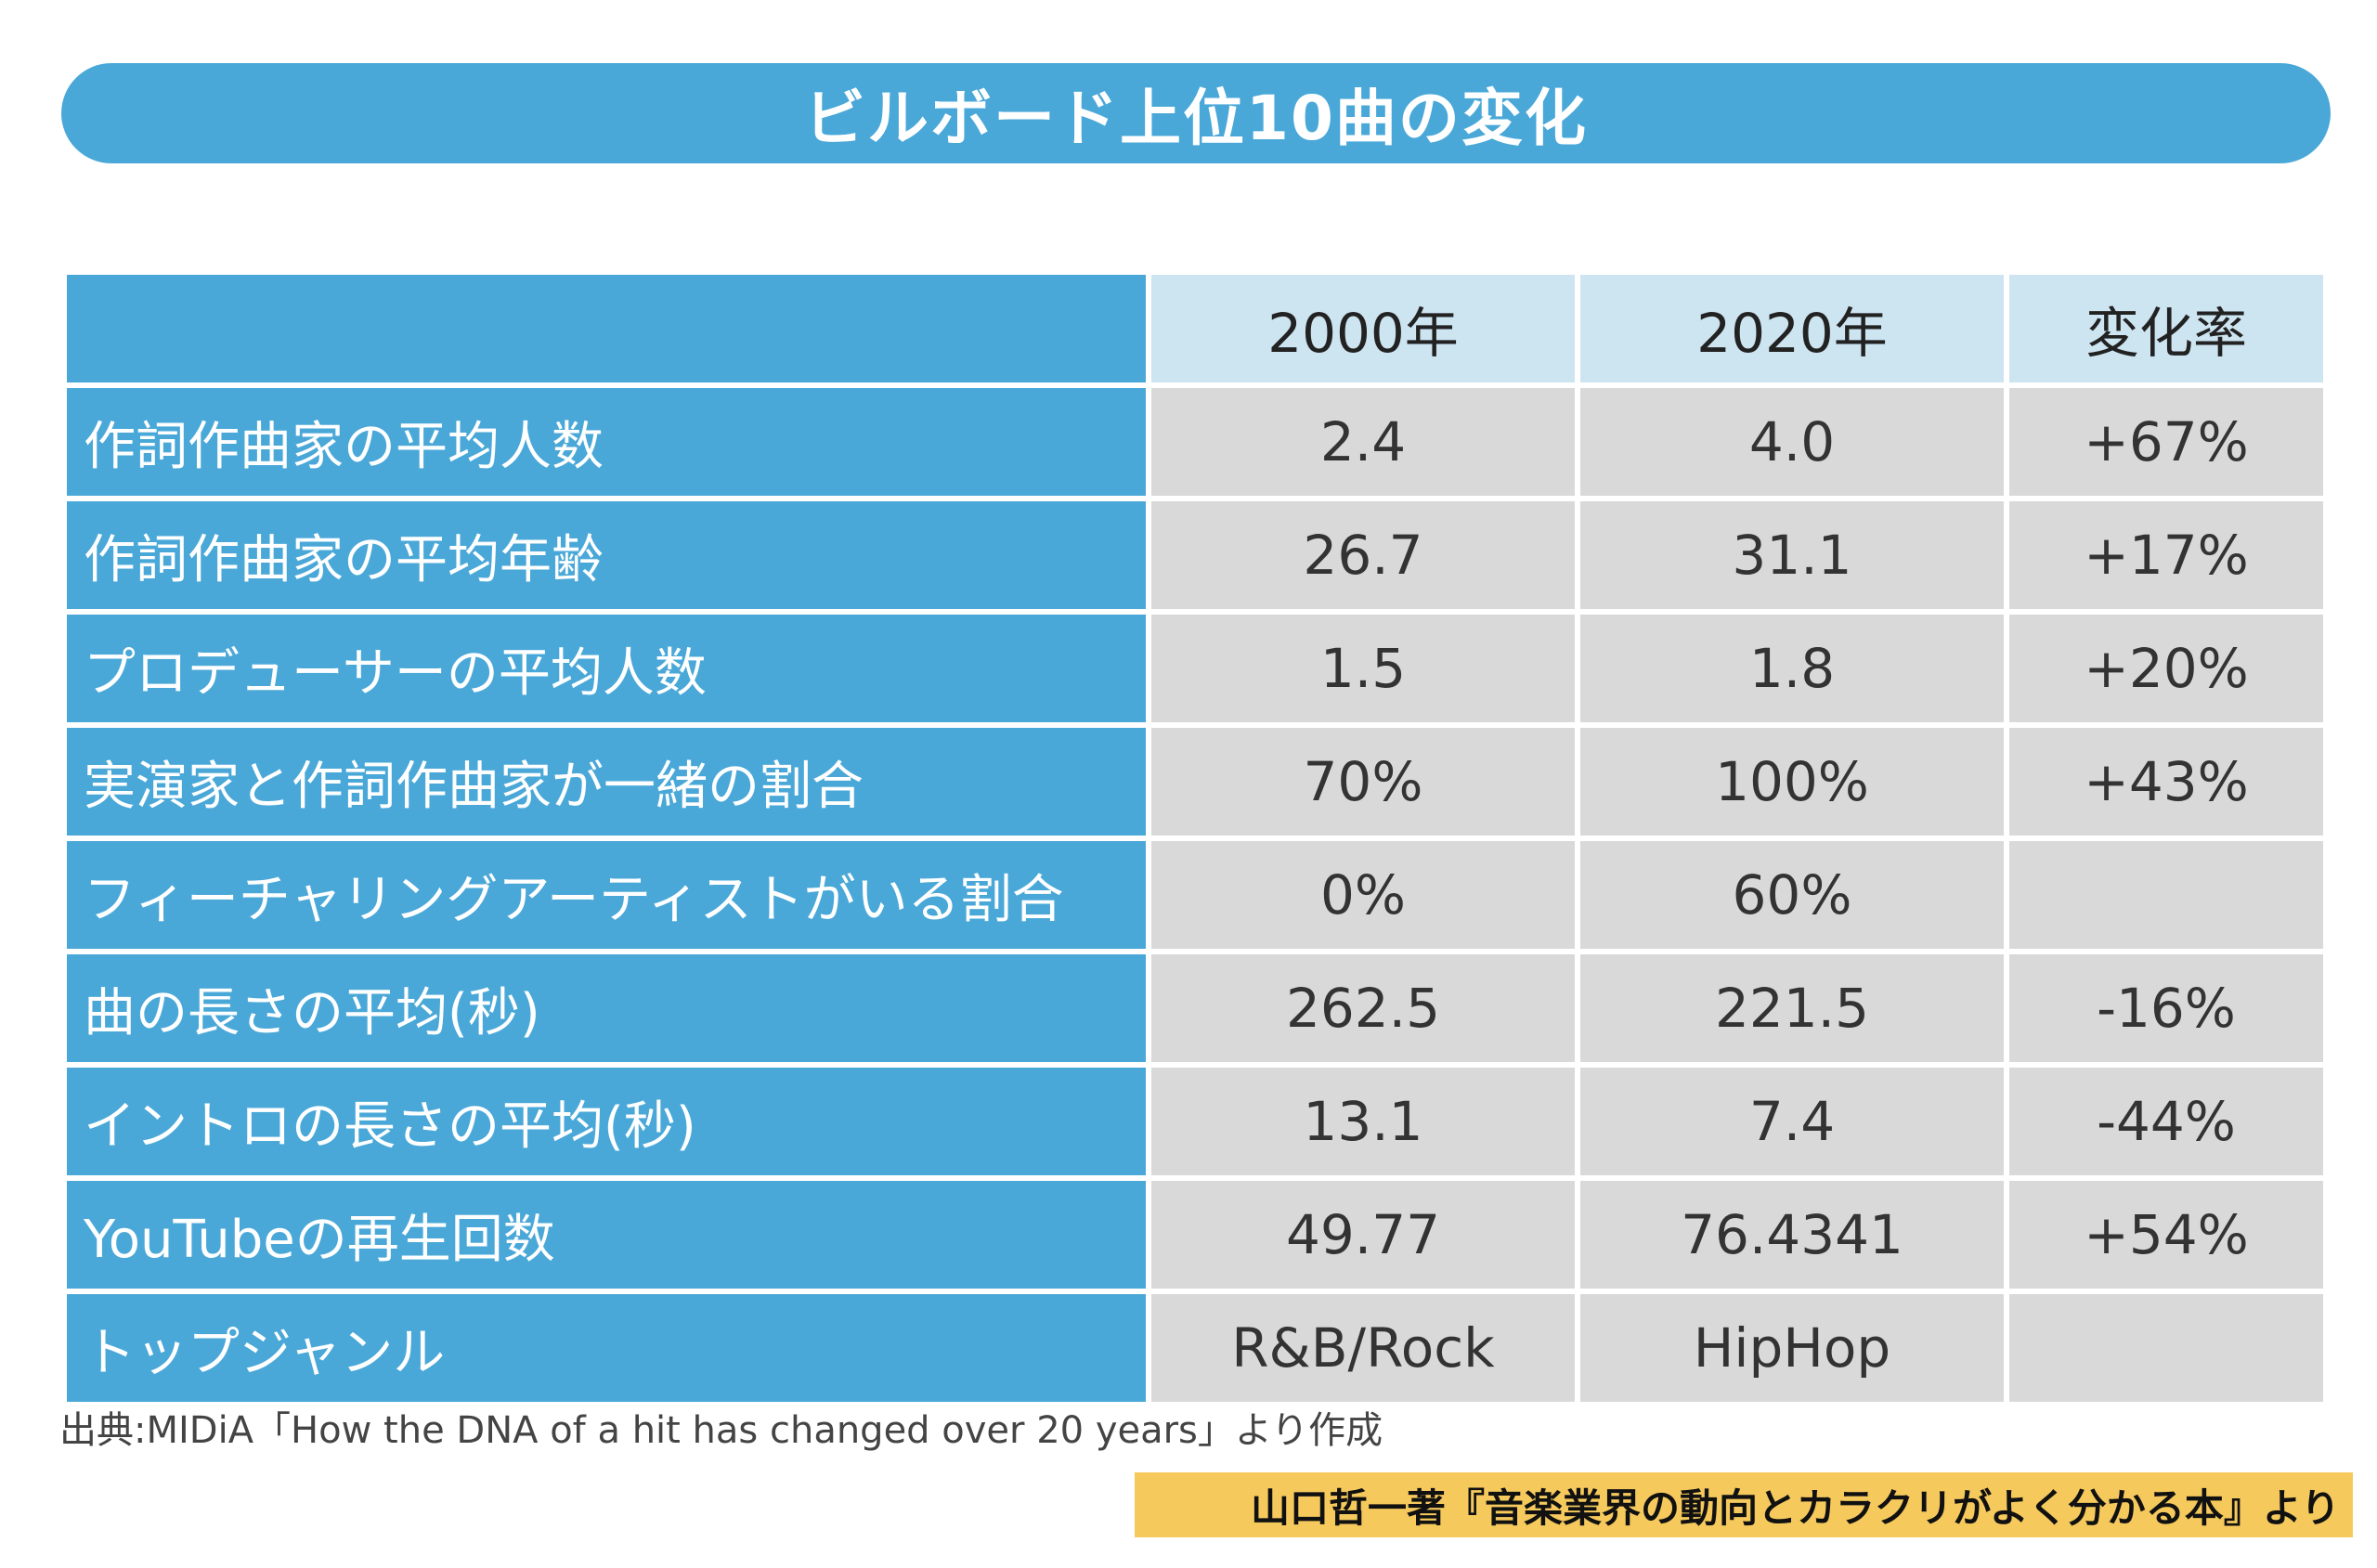 This screenshot has width=2377, height=1568. Describe the element at coordinates (2166, 442) in the screenshot. I see `value-change-rate: +67%` at that location.